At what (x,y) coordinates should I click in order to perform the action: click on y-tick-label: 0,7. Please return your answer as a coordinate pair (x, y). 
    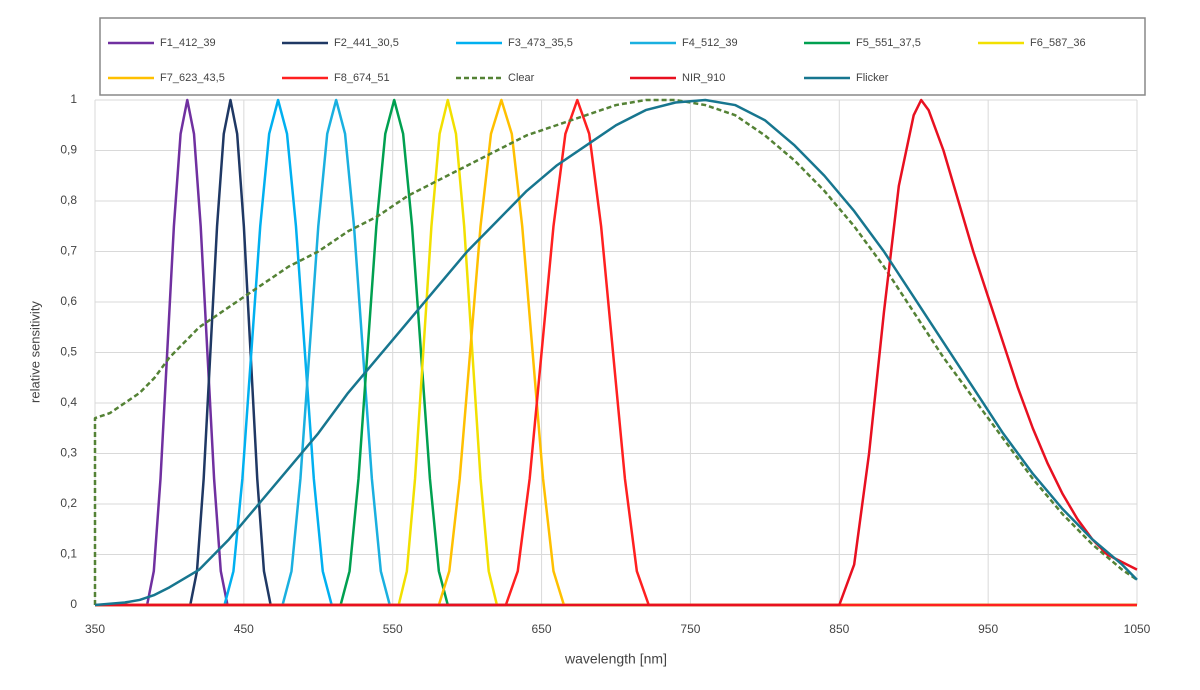
    Looking at the image, I should click on (68, 251).